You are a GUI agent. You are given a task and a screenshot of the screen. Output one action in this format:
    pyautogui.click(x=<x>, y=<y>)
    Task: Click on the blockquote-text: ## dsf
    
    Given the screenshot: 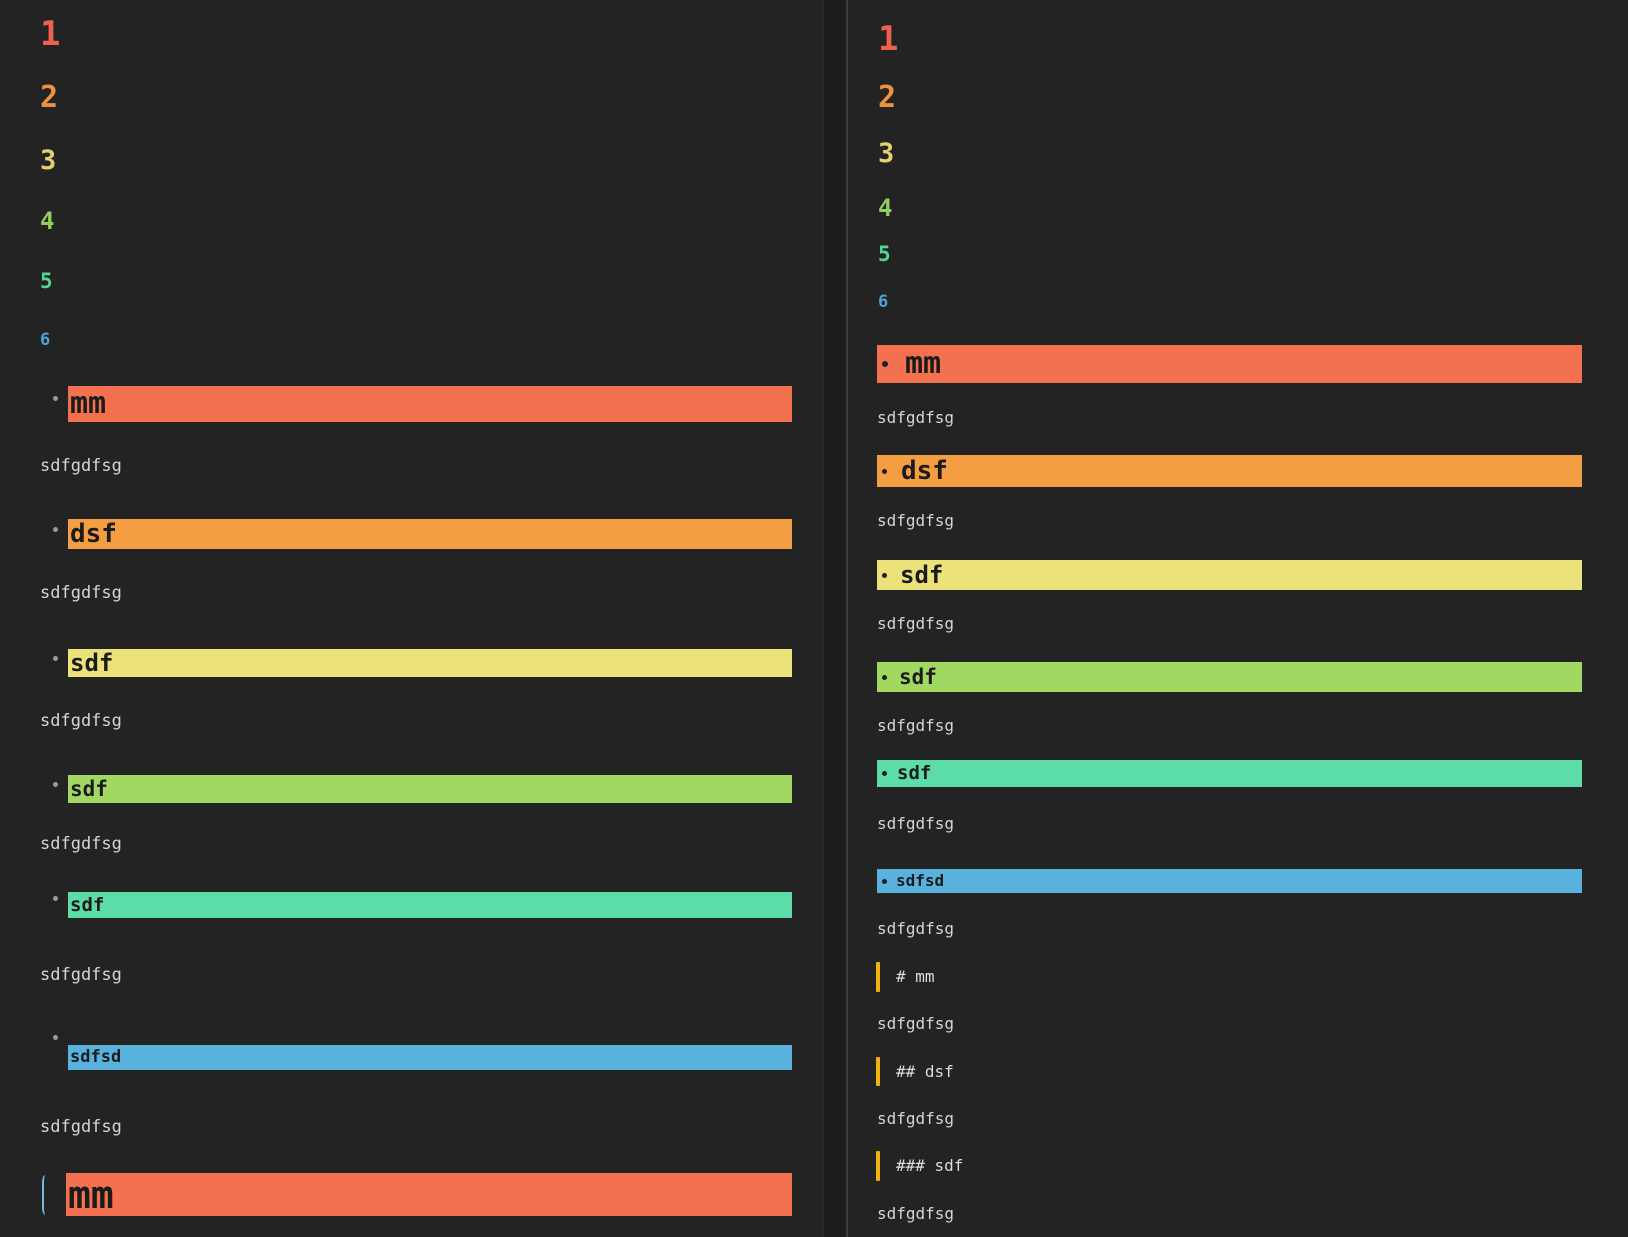 What is the action you would take?
    pyautogui.click(x=925, y=1071)
    